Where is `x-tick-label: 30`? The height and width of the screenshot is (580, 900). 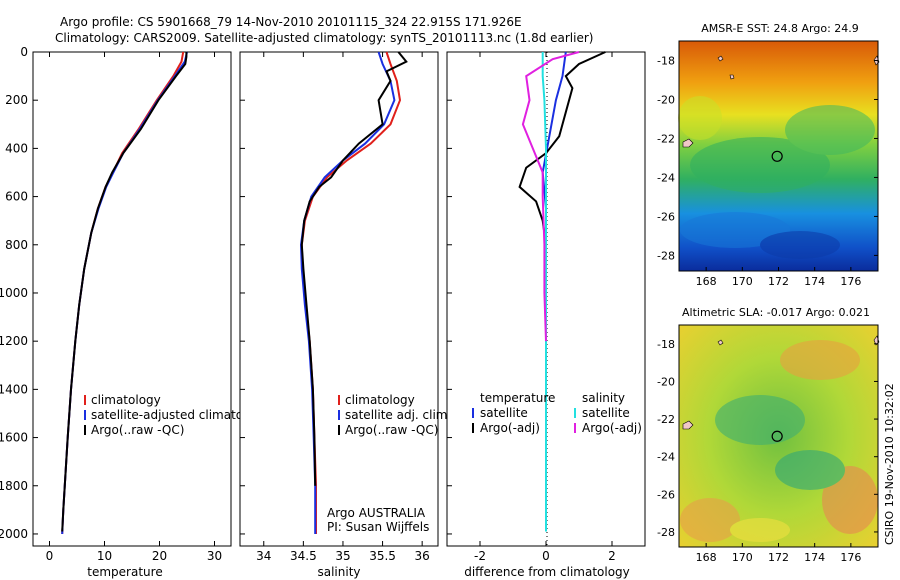
x-tick-label: 30 is located at coordinates (214, 556).